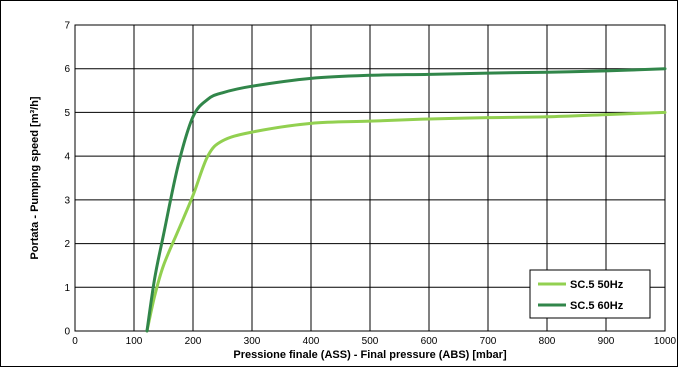 The image size is (678, 367). What do you see at coordinates (67, 288) in the screenshot?
I see `y-tick-label: 1` at bounding box center [67, 288].